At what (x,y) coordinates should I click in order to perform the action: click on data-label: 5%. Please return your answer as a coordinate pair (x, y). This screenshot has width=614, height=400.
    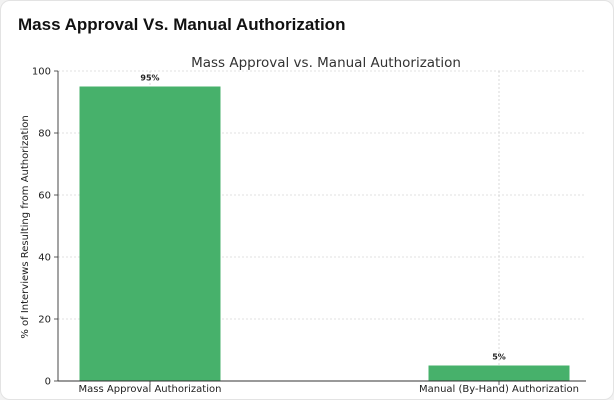
    Looking at the image, I should click on (499, 357).